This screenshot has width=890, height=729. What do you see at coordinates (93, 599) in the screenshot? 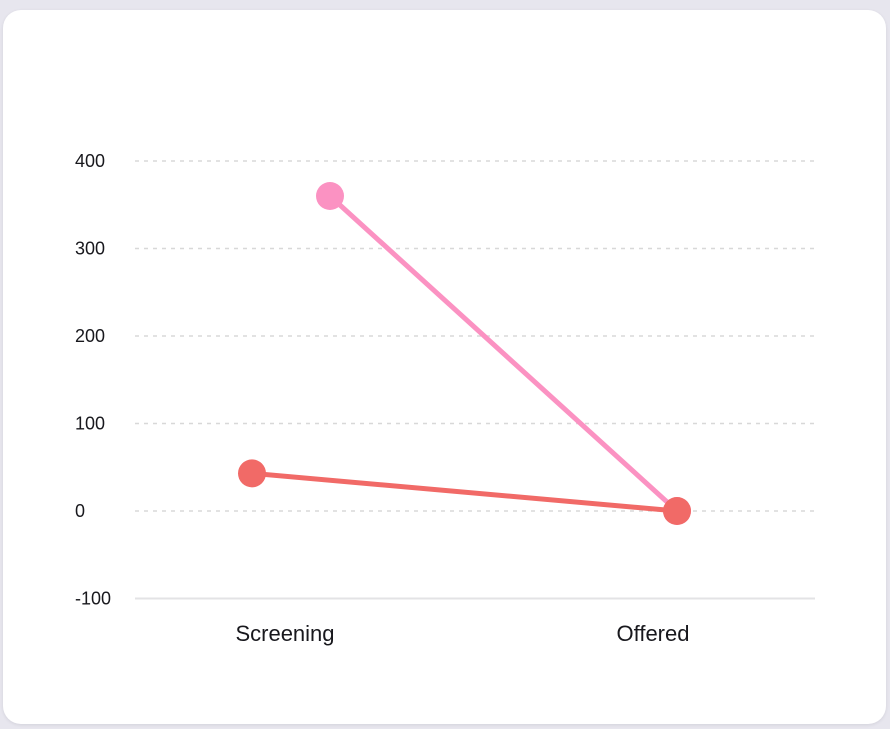
I see `y-tick-label: -100` at bounding box center [93, 599].